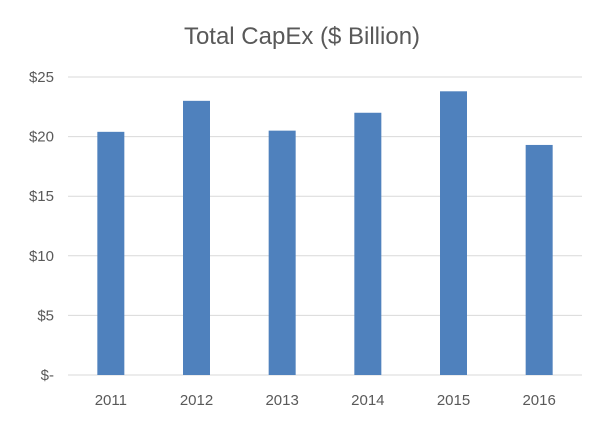 Image resolution: width=604 pixels, height=424 pixels. I want to click on x-tick-label: 2015, so click(453, 400).